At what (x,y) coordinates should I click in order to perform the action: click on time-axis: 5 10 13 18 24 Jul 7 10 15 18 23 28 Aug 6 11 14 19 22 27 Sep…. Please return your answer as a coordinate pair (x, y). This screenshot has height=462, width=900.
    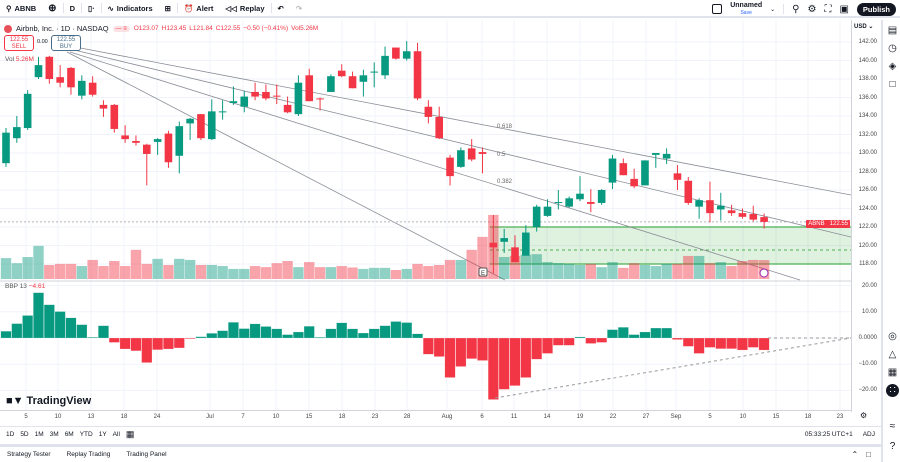
    Looking at the image, I should click on (425, 417).